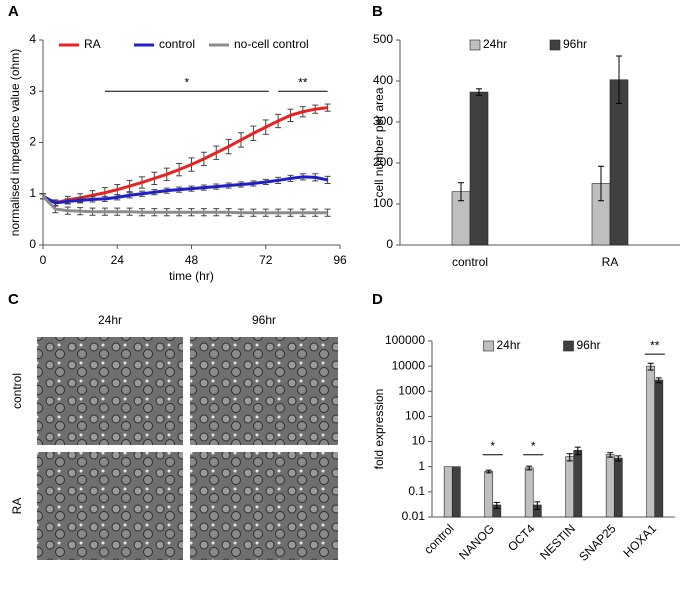 The height and width of the screenshot is (601, 686). I want to click on x-tick-label: 24, so click(118, 260).